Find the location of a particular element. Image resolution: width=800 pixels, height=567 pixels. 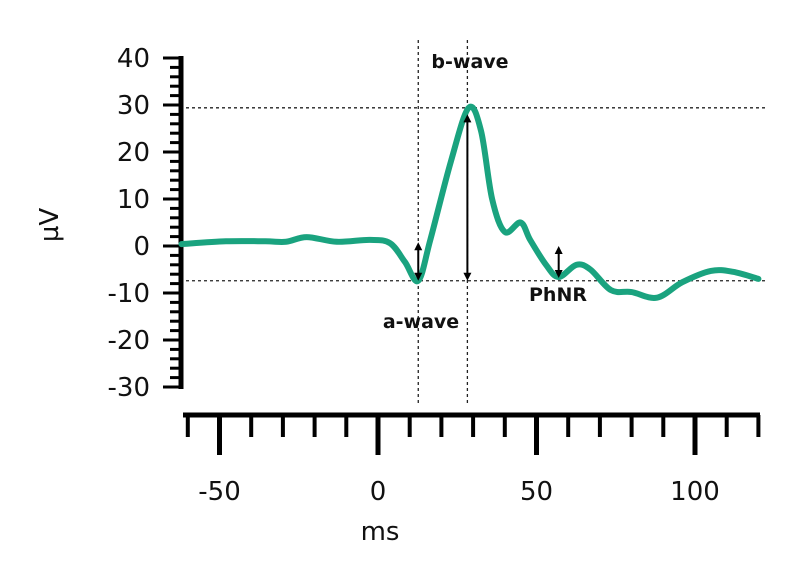

y-tick-label: -10 is located at coordinates (129, 294).